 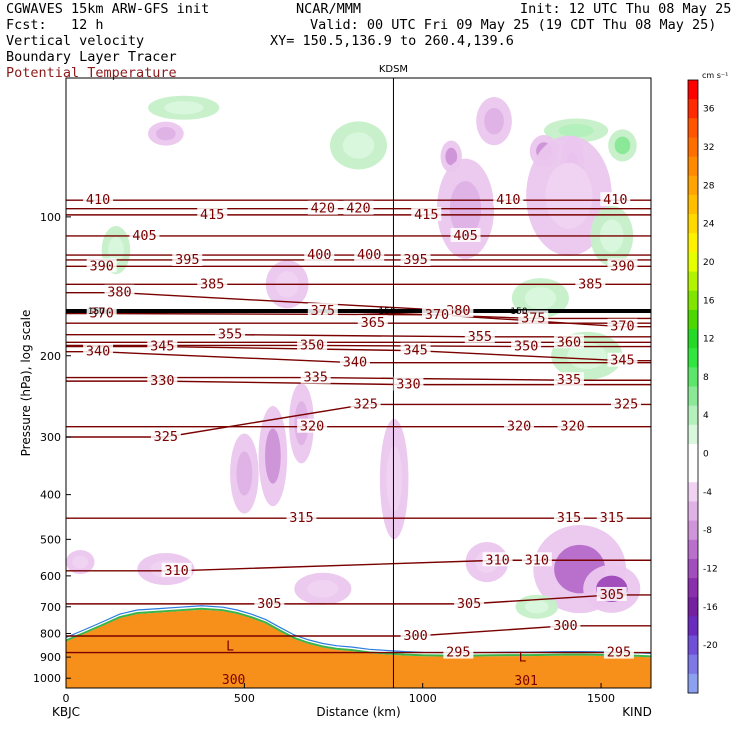 What do you see at coordinates (393, 69) in the screenshot?
I see `station-label: KDSM` at bounding box center [393, 69].